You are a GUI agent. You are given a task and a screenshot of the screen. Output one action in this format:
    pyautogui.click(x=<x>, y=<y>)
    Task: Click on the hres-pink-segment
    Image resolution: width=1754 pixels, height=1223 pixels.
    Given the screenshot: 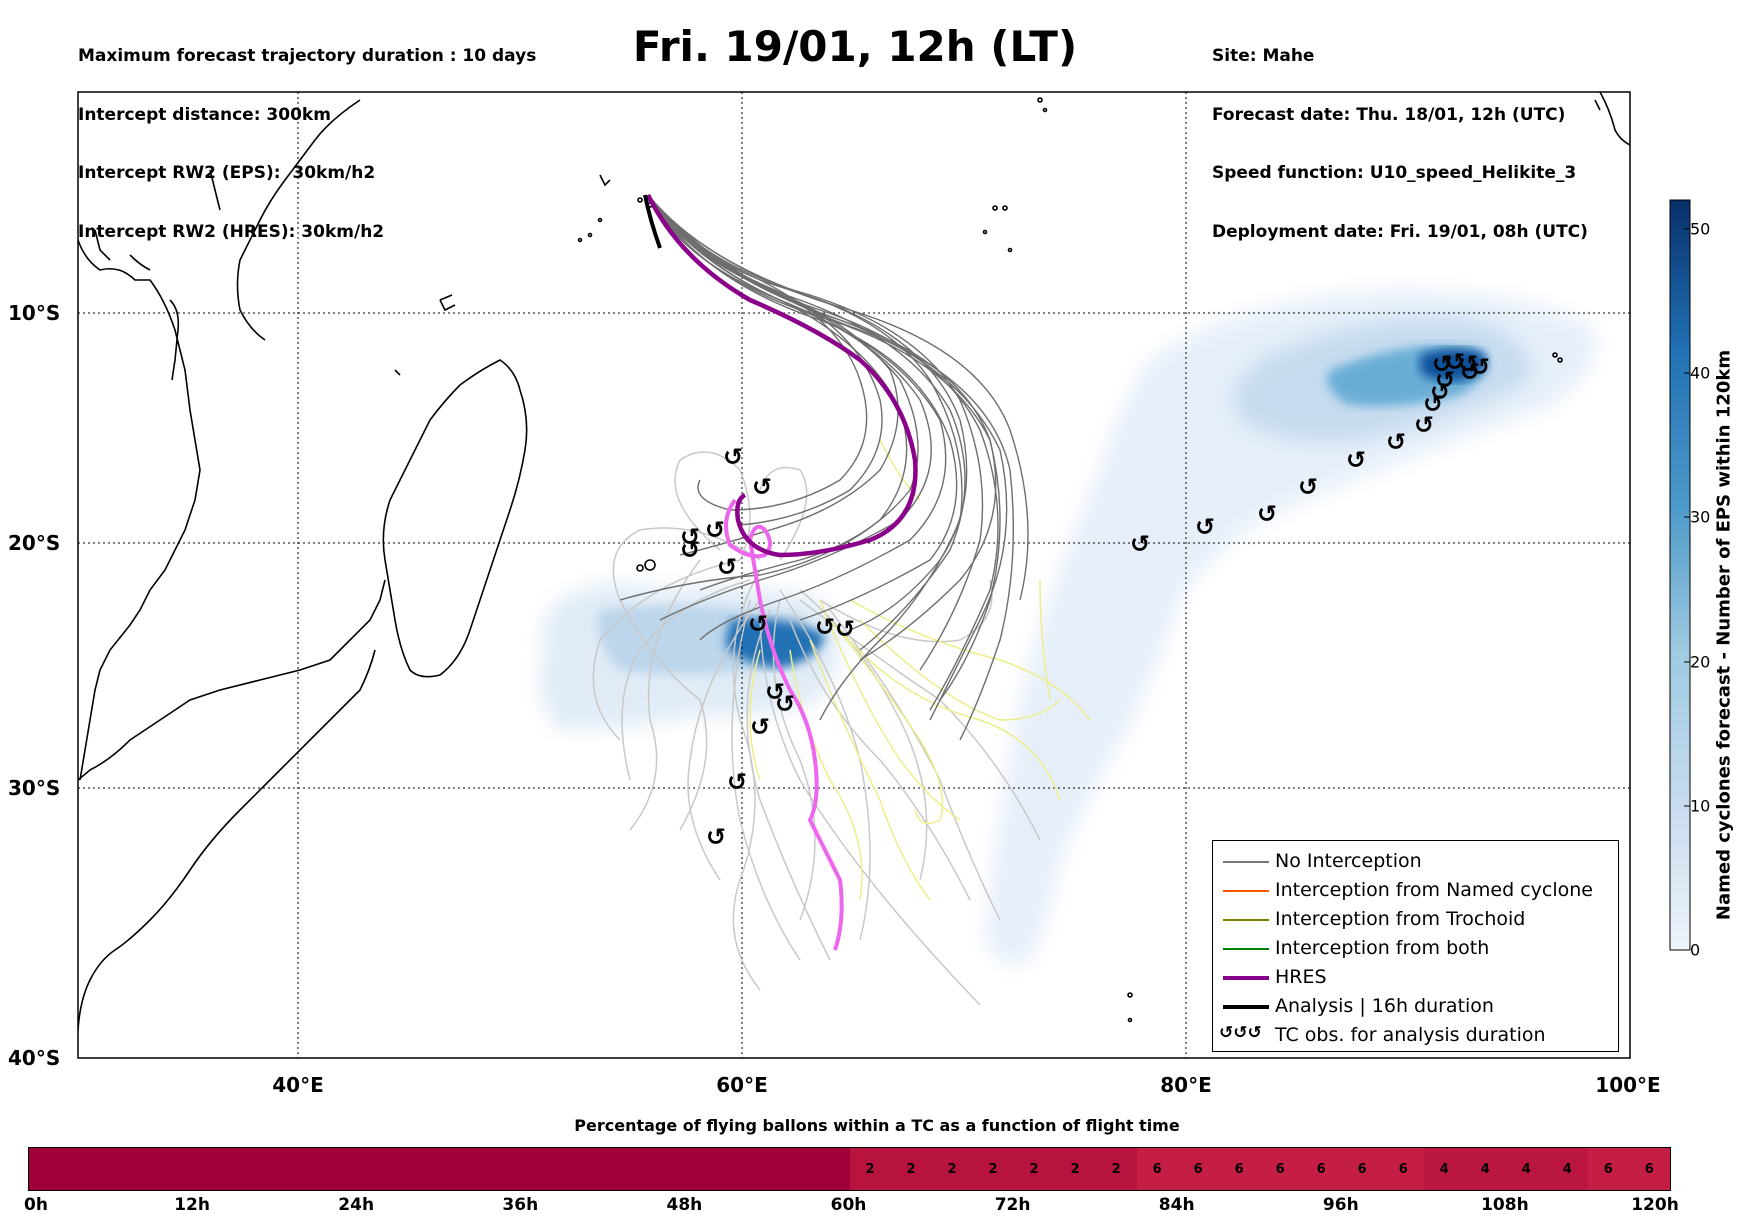 What is the action you would take?
    pyautogui.click(x=784, y=724)
    